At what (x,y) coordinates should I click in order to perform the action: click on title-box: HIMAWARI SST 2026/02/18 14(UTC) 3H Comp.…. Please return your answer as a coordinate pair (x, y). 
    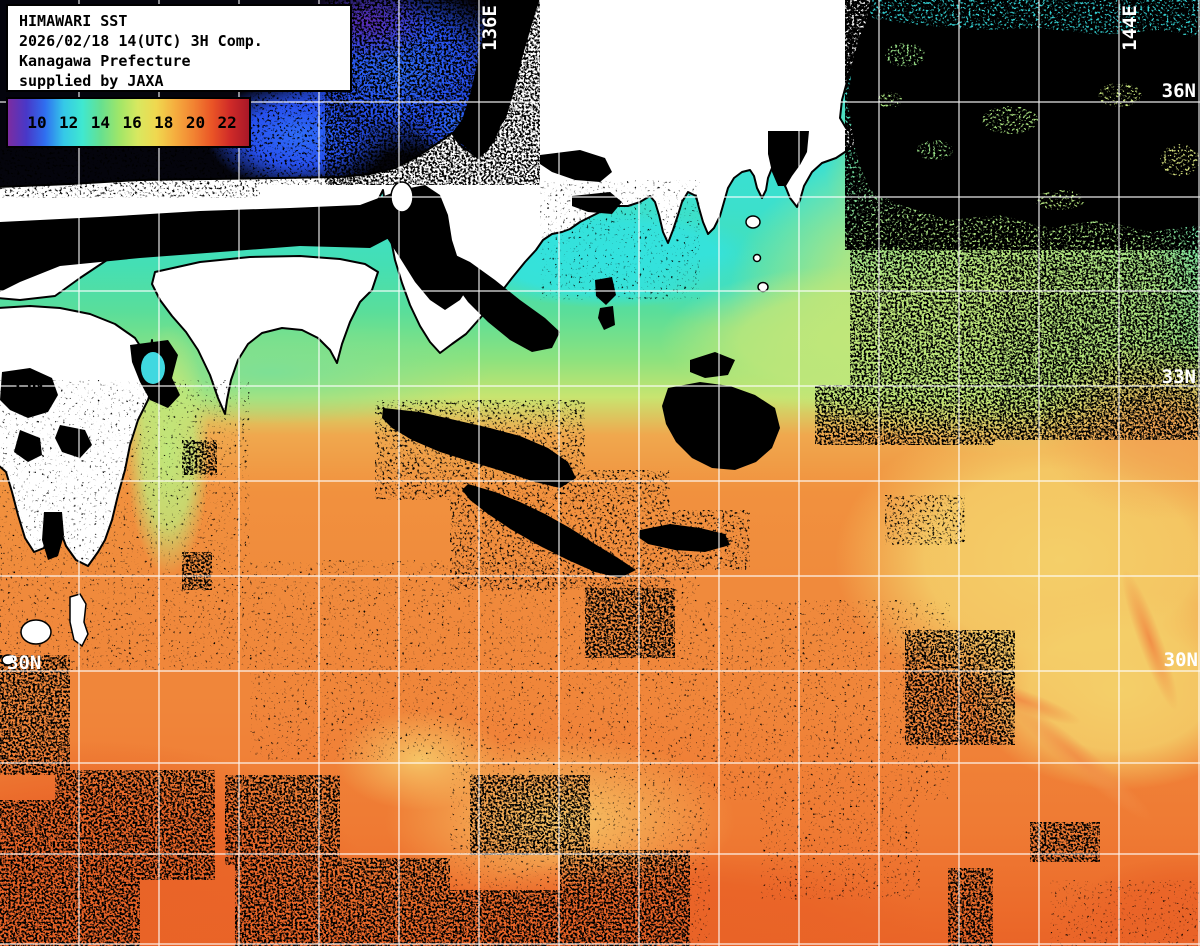
    Looking at the image, I should click on (179, 48).